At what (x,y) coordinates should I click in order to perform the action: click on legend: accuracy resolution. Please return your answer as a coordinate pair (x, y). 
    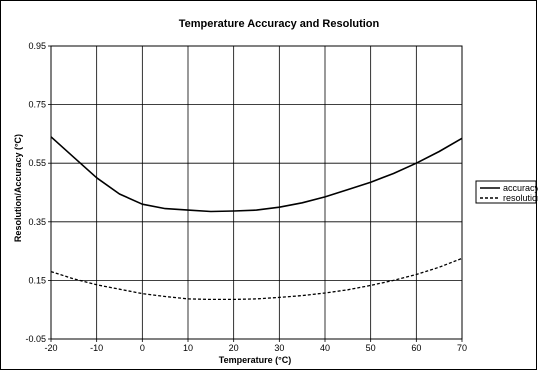
    Looking at the image, I should click on (506, 192).